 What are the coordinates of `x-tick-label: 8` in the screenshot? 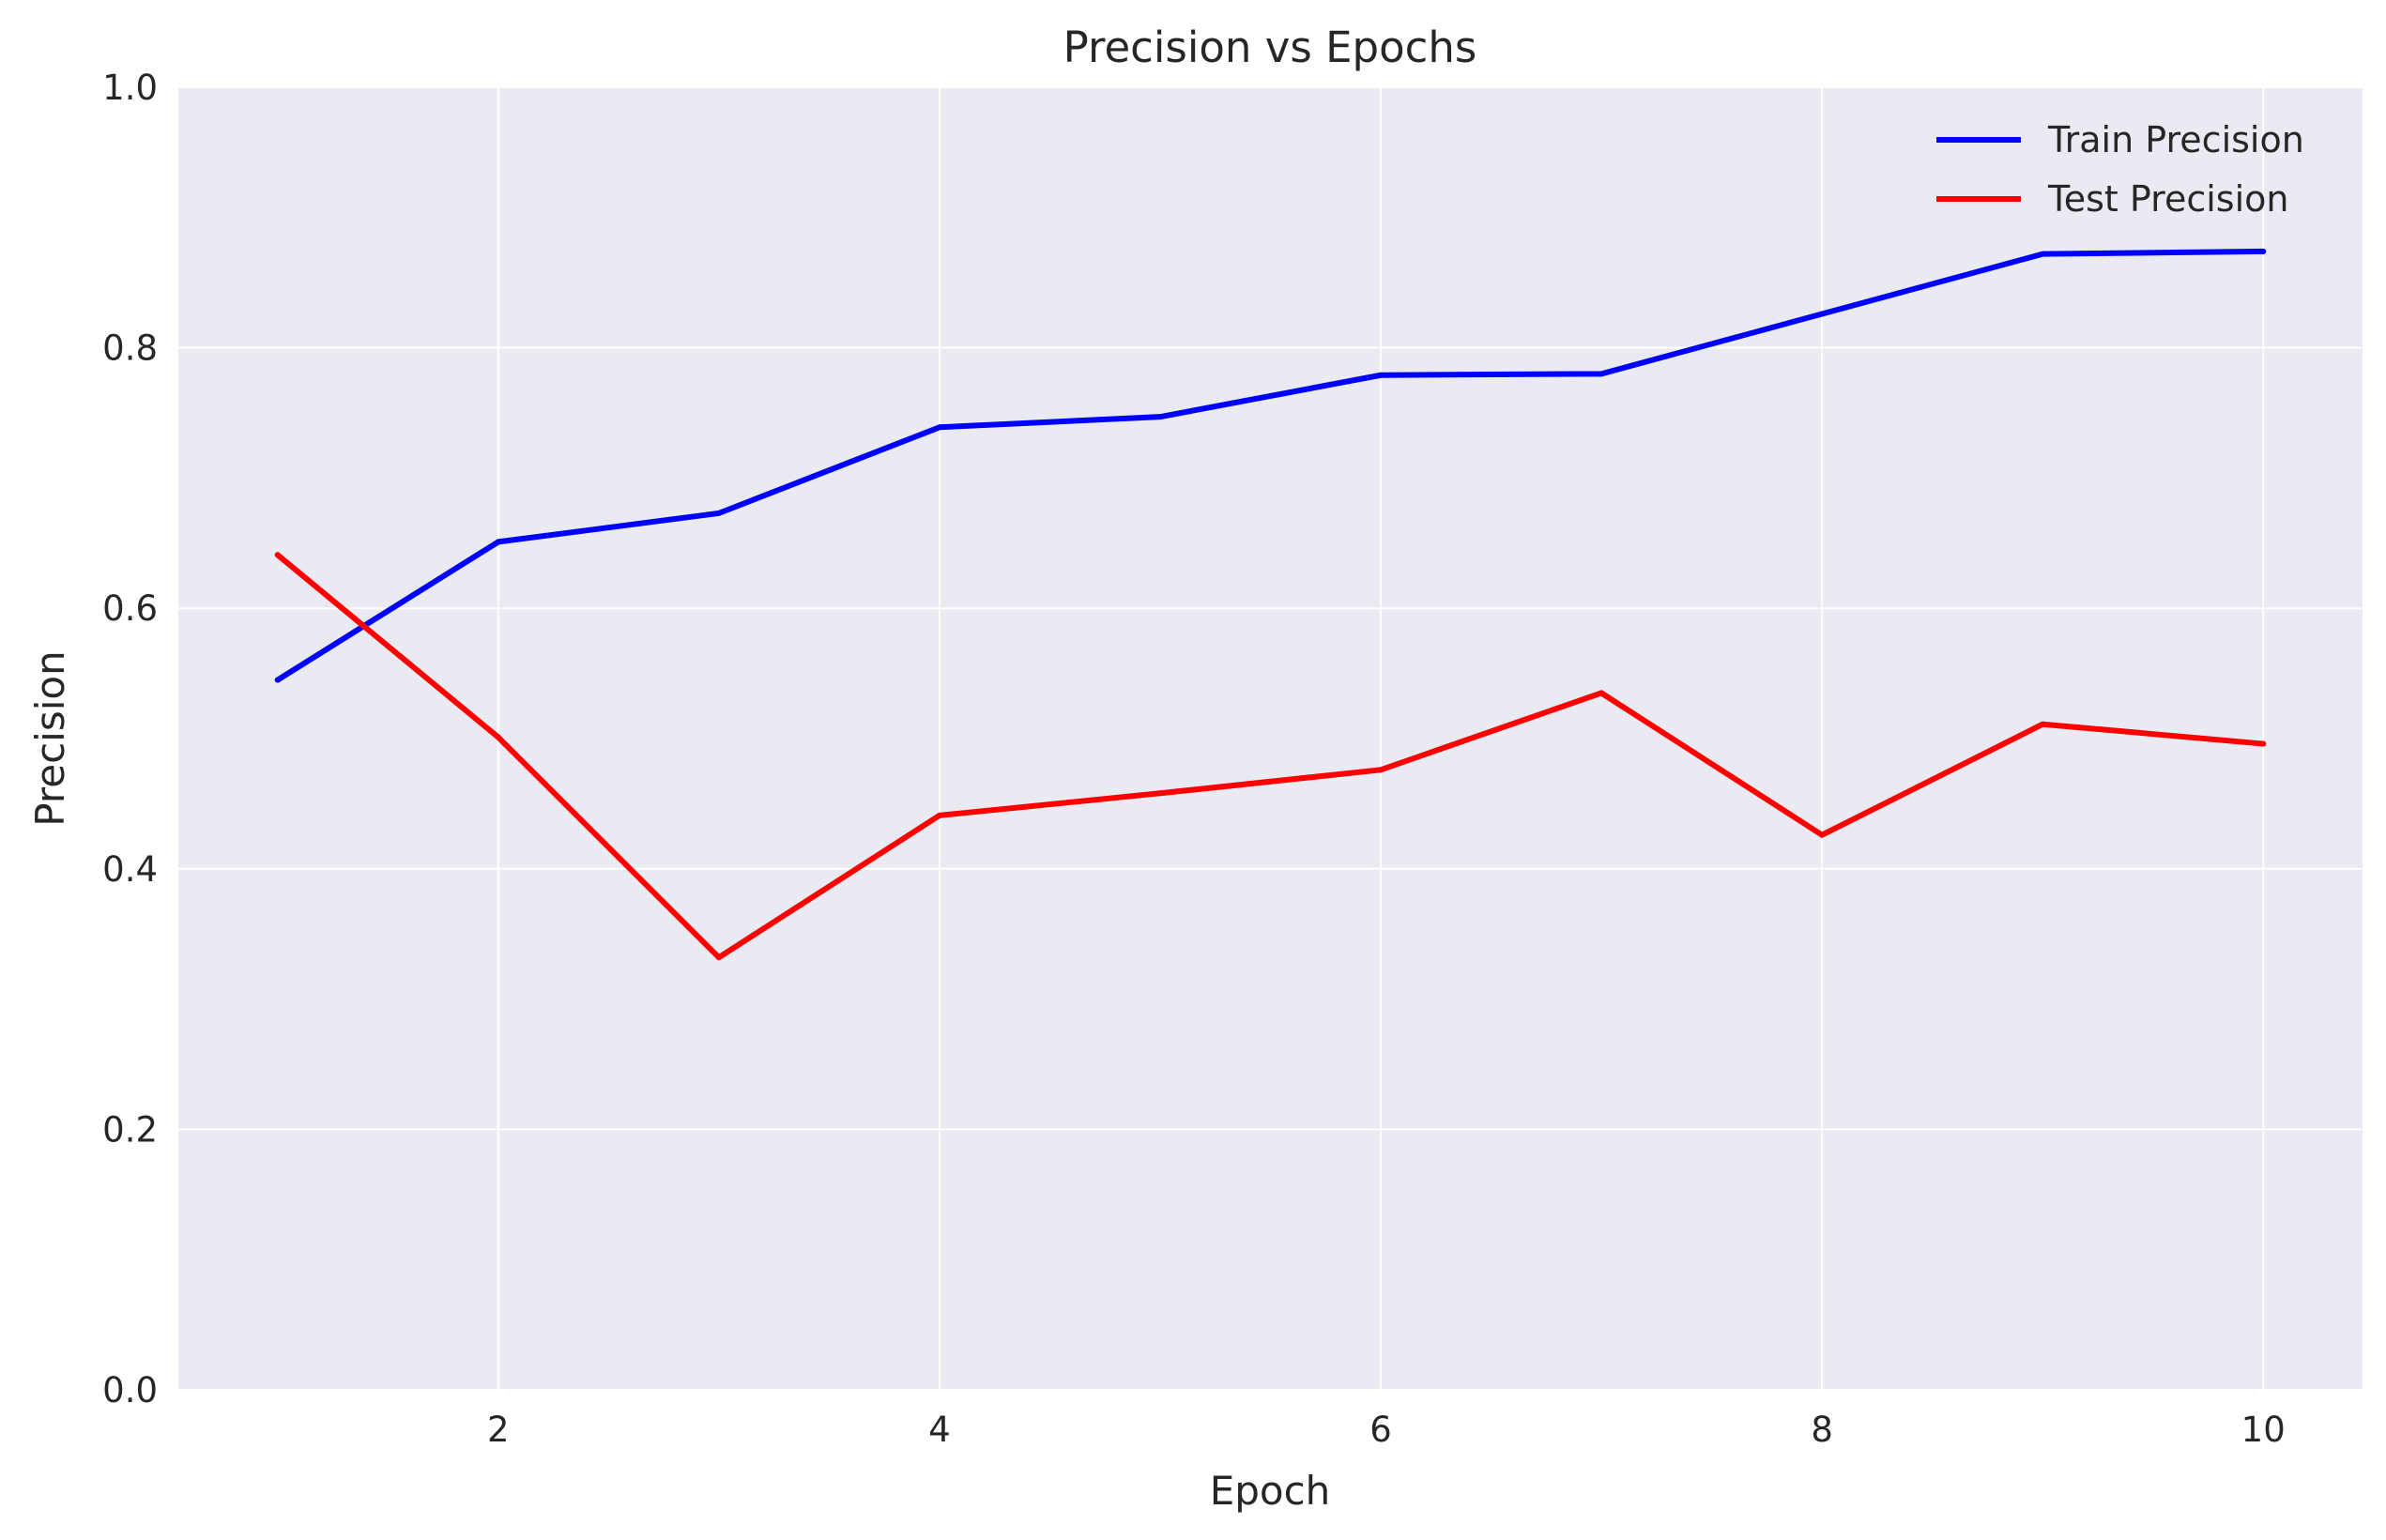 It's located at (1822, 1430).